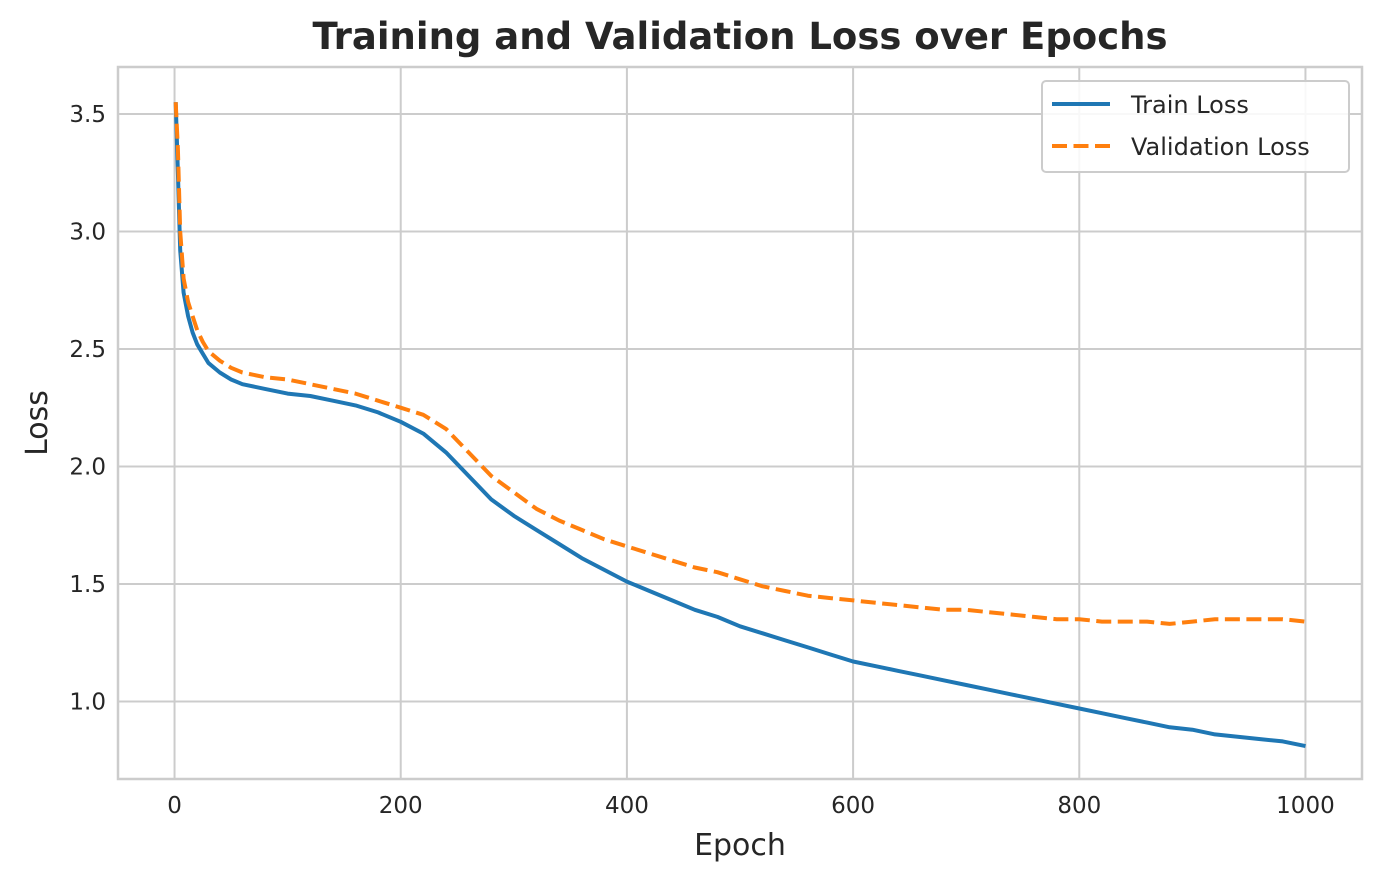 The height and width of the screenshot is (883, 1382). Describe the element at coordinates (401, 806) in the screenshot. I see `x-tick-label: 200` at that location.